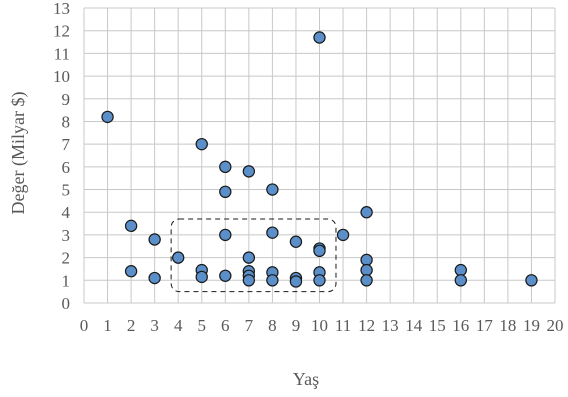 This screenshot has height=397, width=568. I want to click on y-tick-label: 6, so click(66, 167).